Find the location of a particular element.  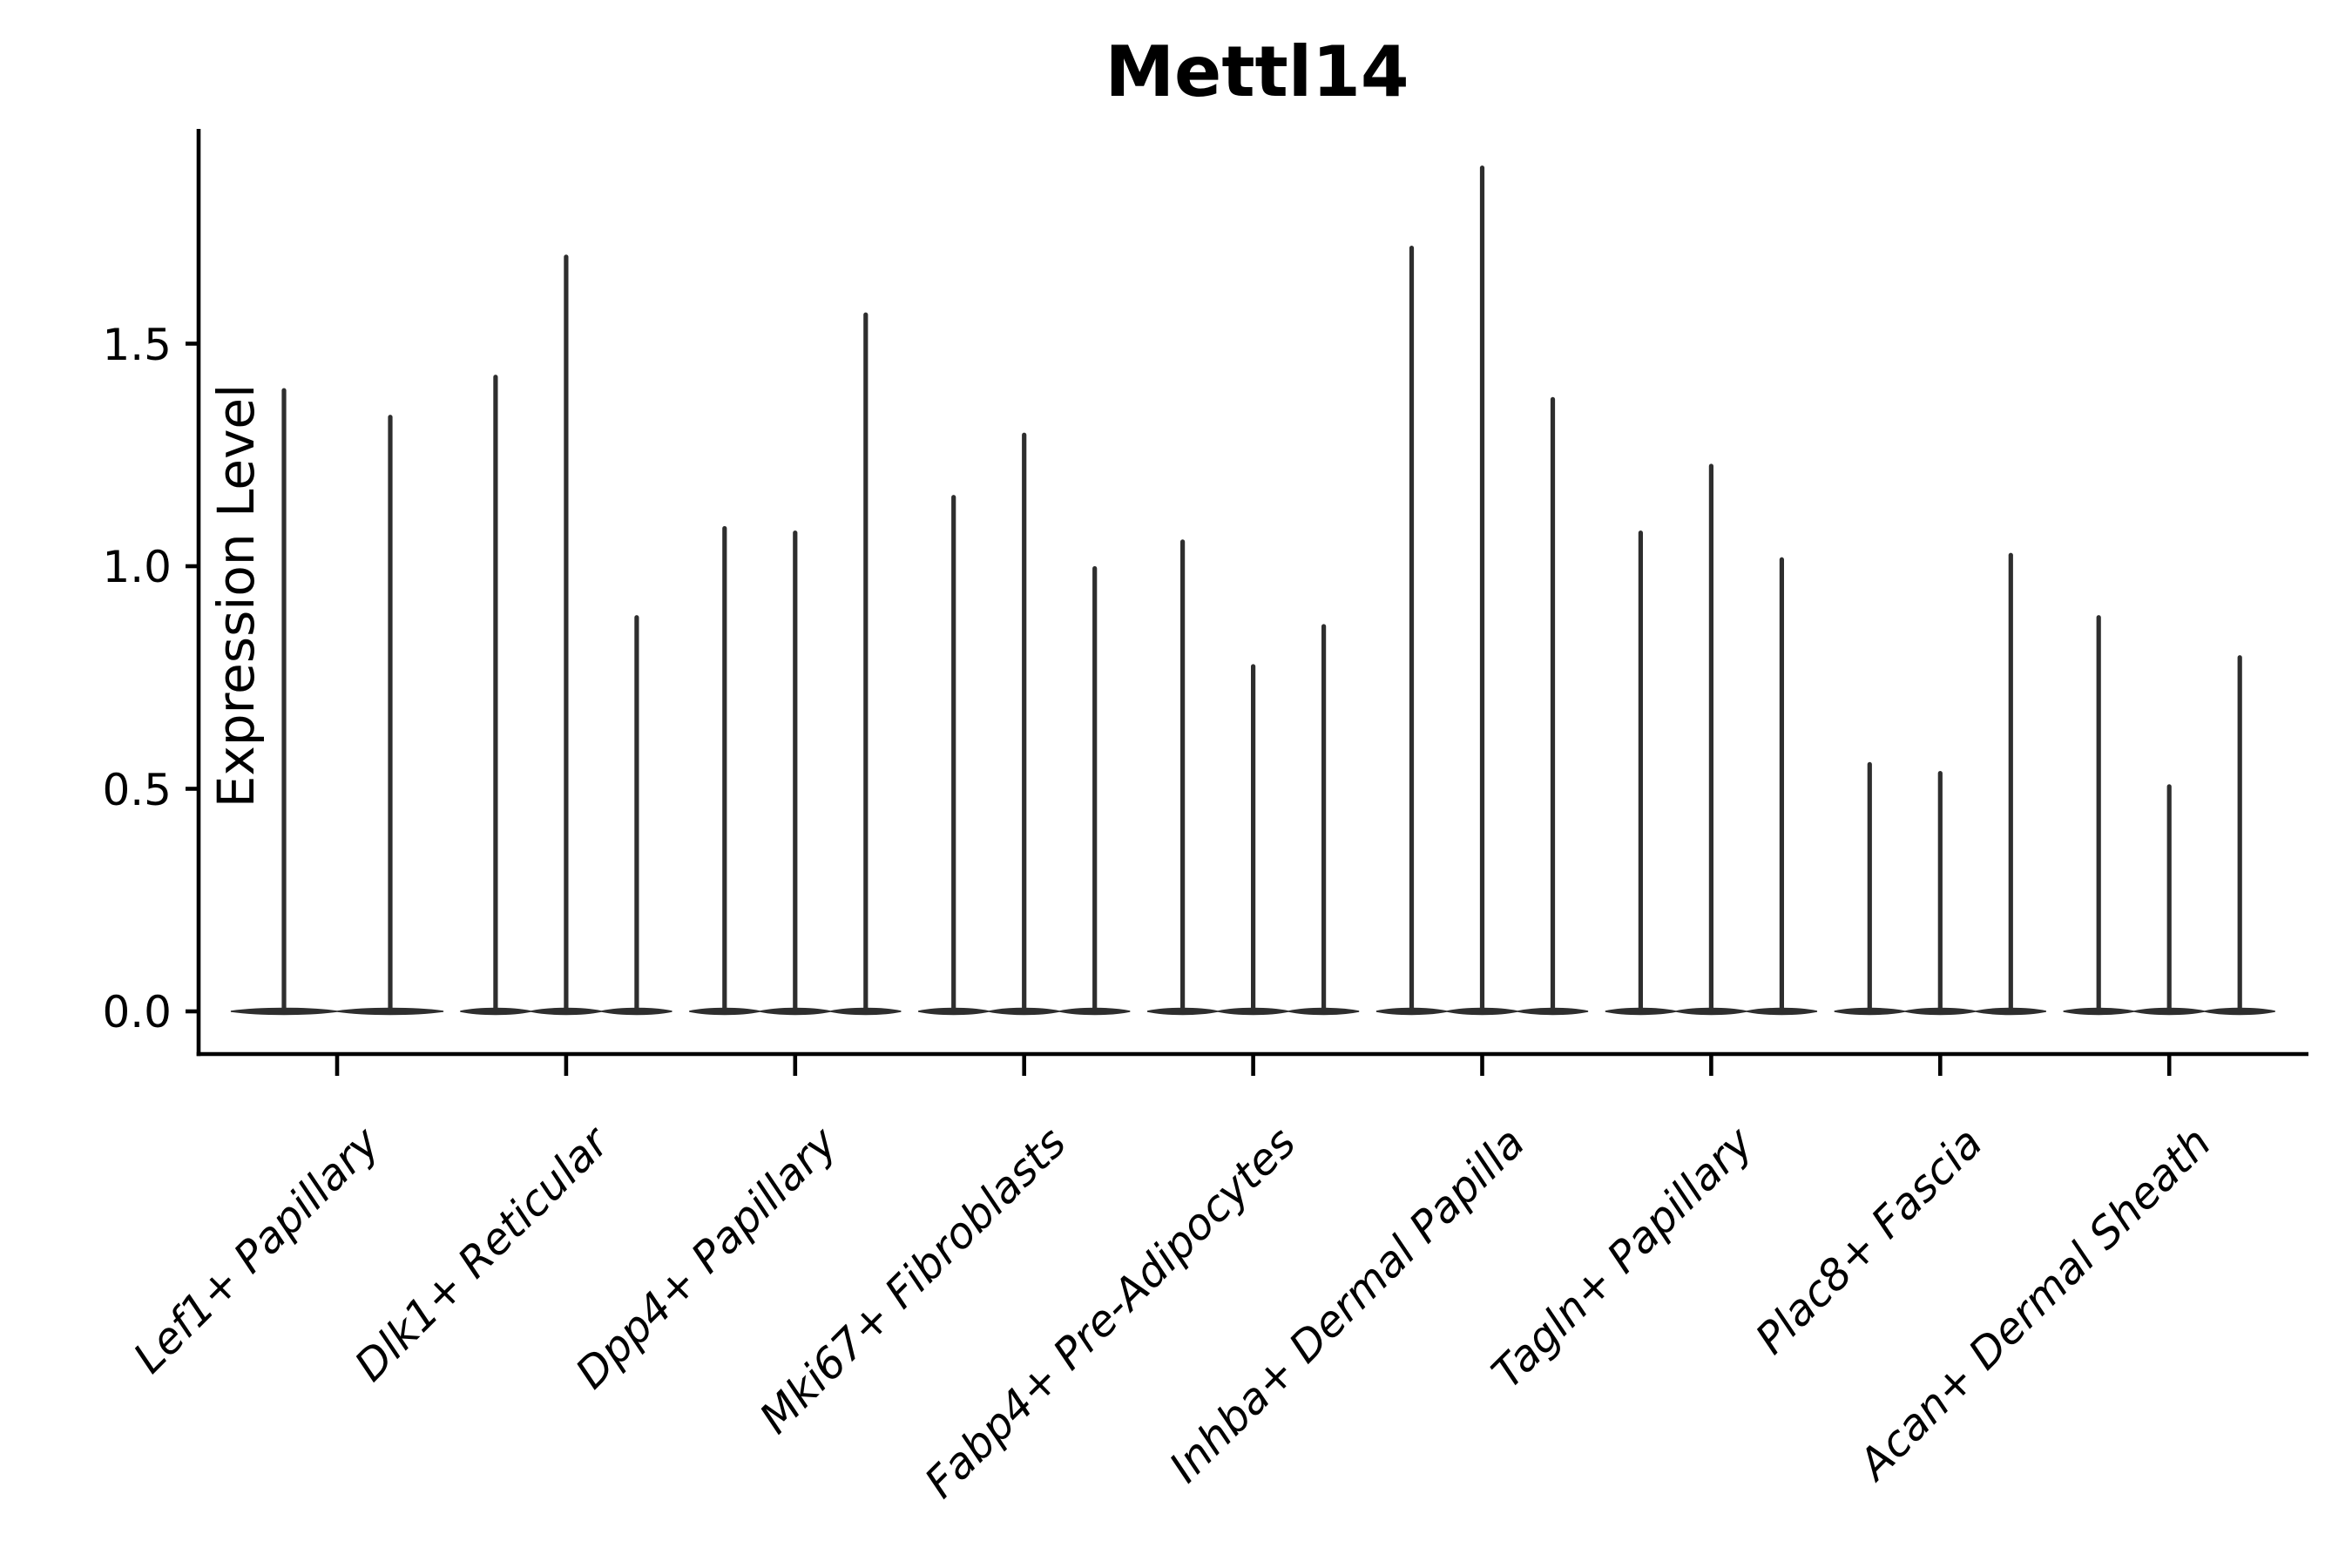

y-tick-label: 1.0 is located at coordinates (137, 567).